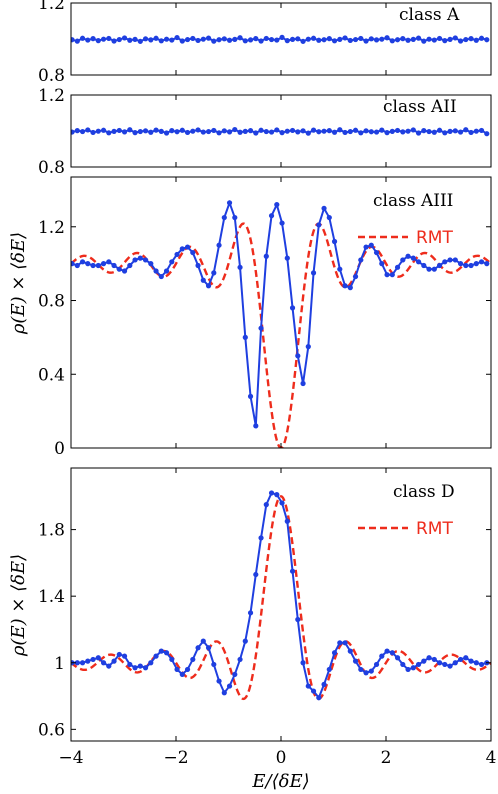  Describe the element at coordinates (51, 597) in the screenshot. I see `y-tick-label: 1.4` at that location.